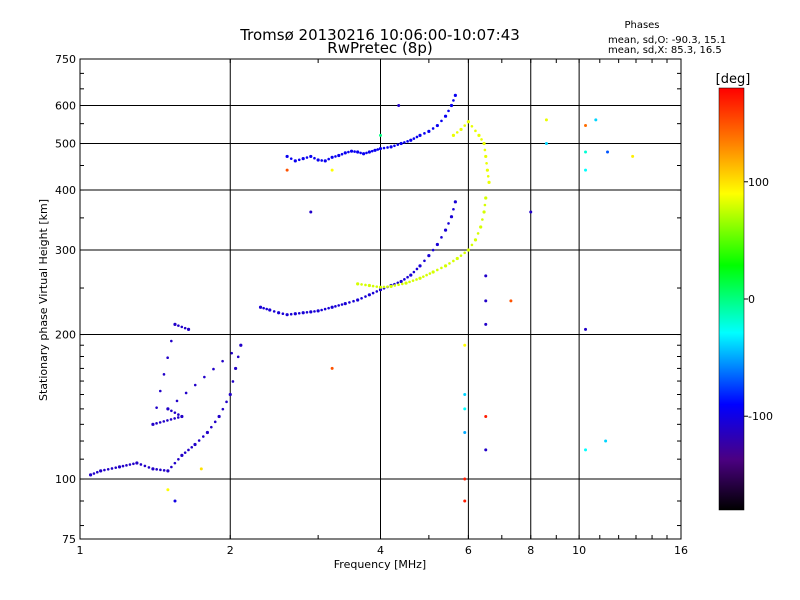  Describe the element at coordinates (733, 79) in the screenshot. I see `colorbar-label: [deg]` at that location.